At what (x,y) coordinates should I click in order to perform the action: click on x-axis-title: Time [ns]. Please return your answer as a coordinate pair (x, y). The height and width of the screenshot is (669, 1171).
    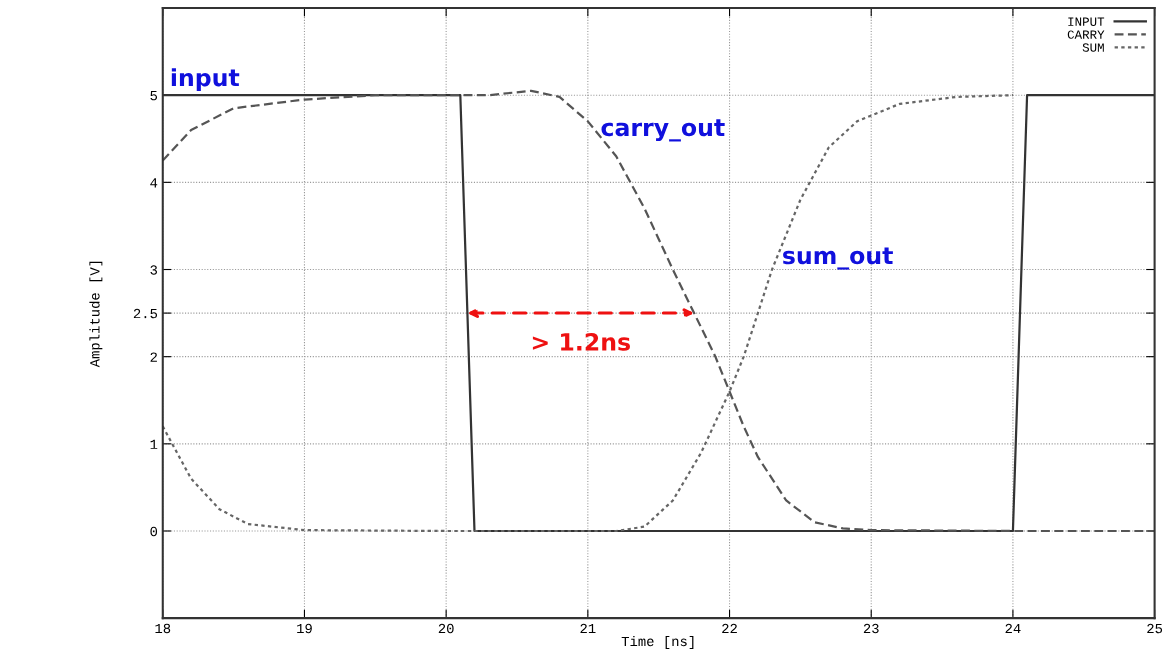
    Looking at the image, I should click on (657, 642).